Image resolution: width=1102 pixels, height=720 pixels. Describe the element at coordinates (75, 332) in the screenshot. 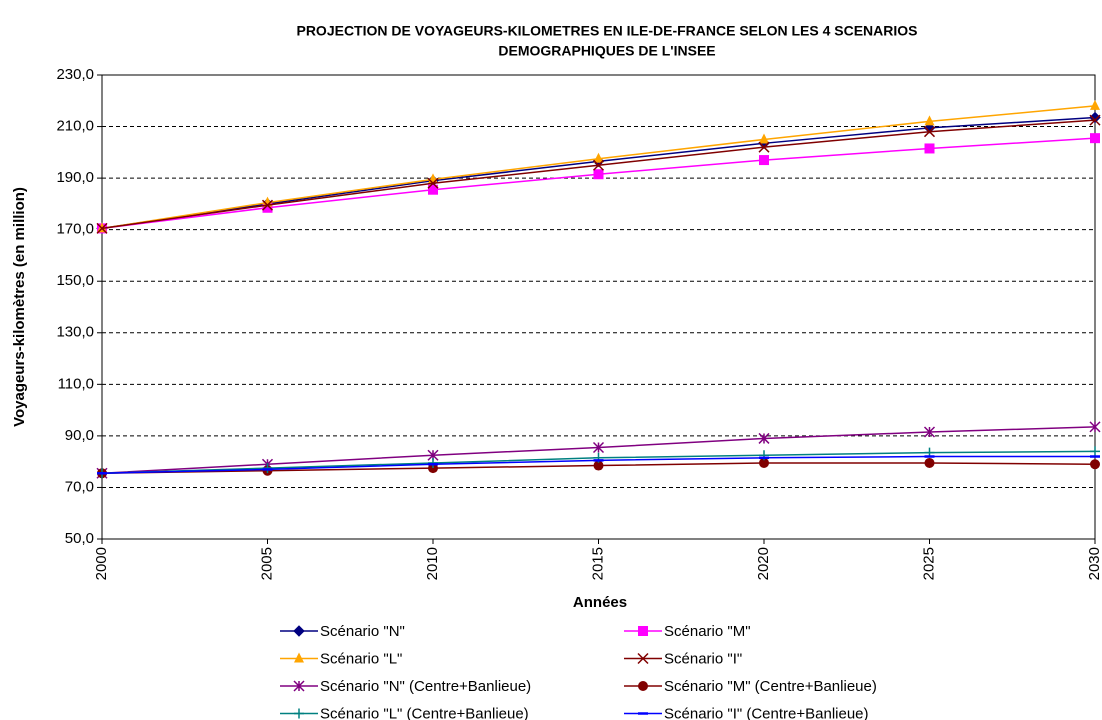

I see `y-tick-label: 130,0` at that location.